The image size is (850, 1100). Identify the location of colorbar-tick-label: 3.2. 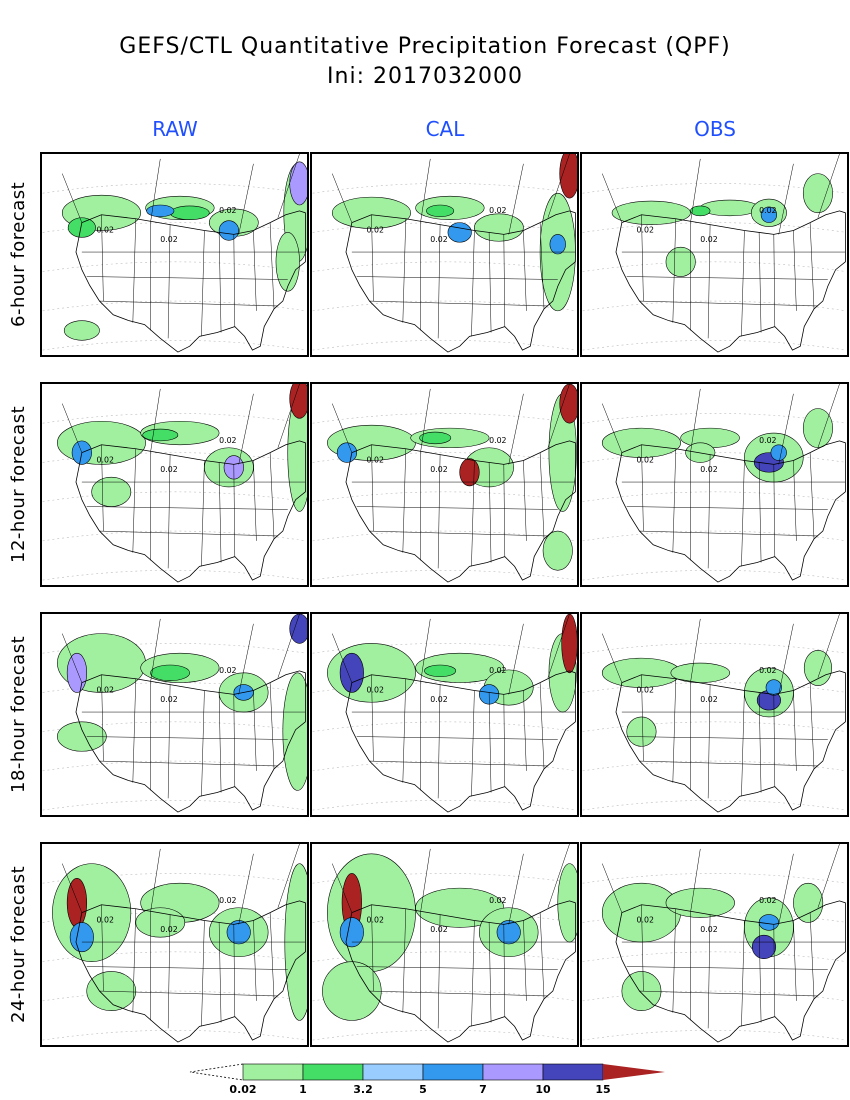
(363, 1089).